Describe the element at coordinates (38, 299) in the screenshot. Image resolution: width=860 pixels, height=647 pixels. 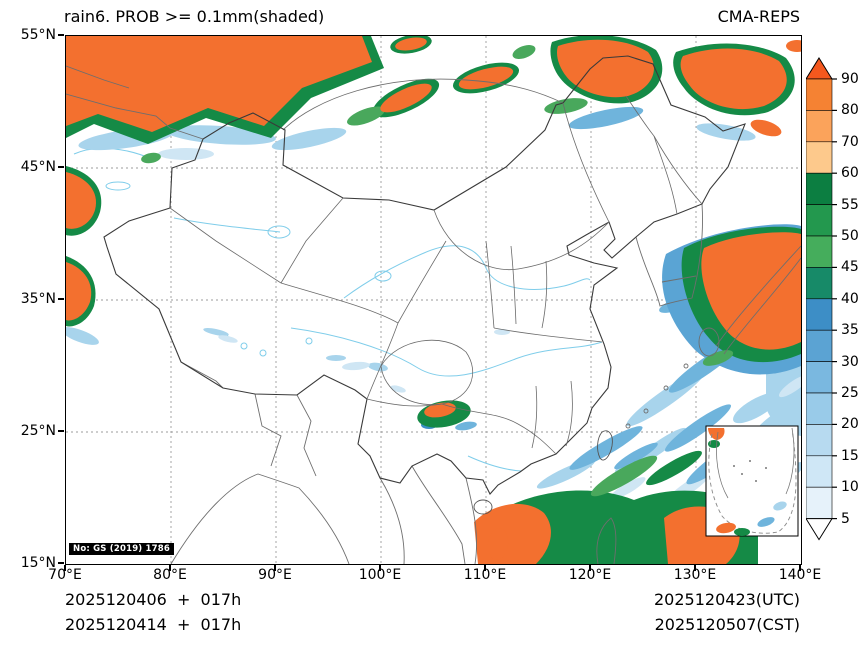
I see `y-tick-label: 35°N` at that location.